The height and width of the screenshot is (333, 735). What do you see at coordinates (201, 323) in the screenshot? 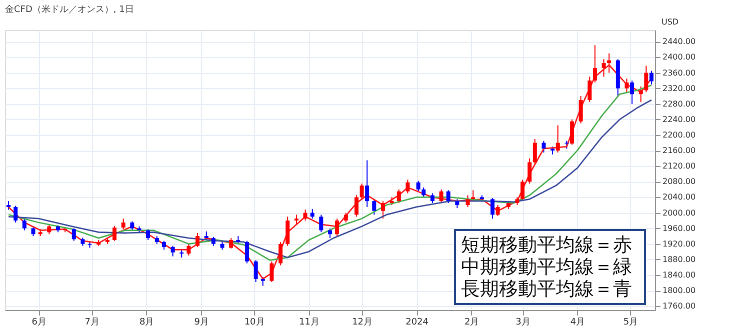
I see `x-tick-label: 9月` at bounding box center [201, 323].